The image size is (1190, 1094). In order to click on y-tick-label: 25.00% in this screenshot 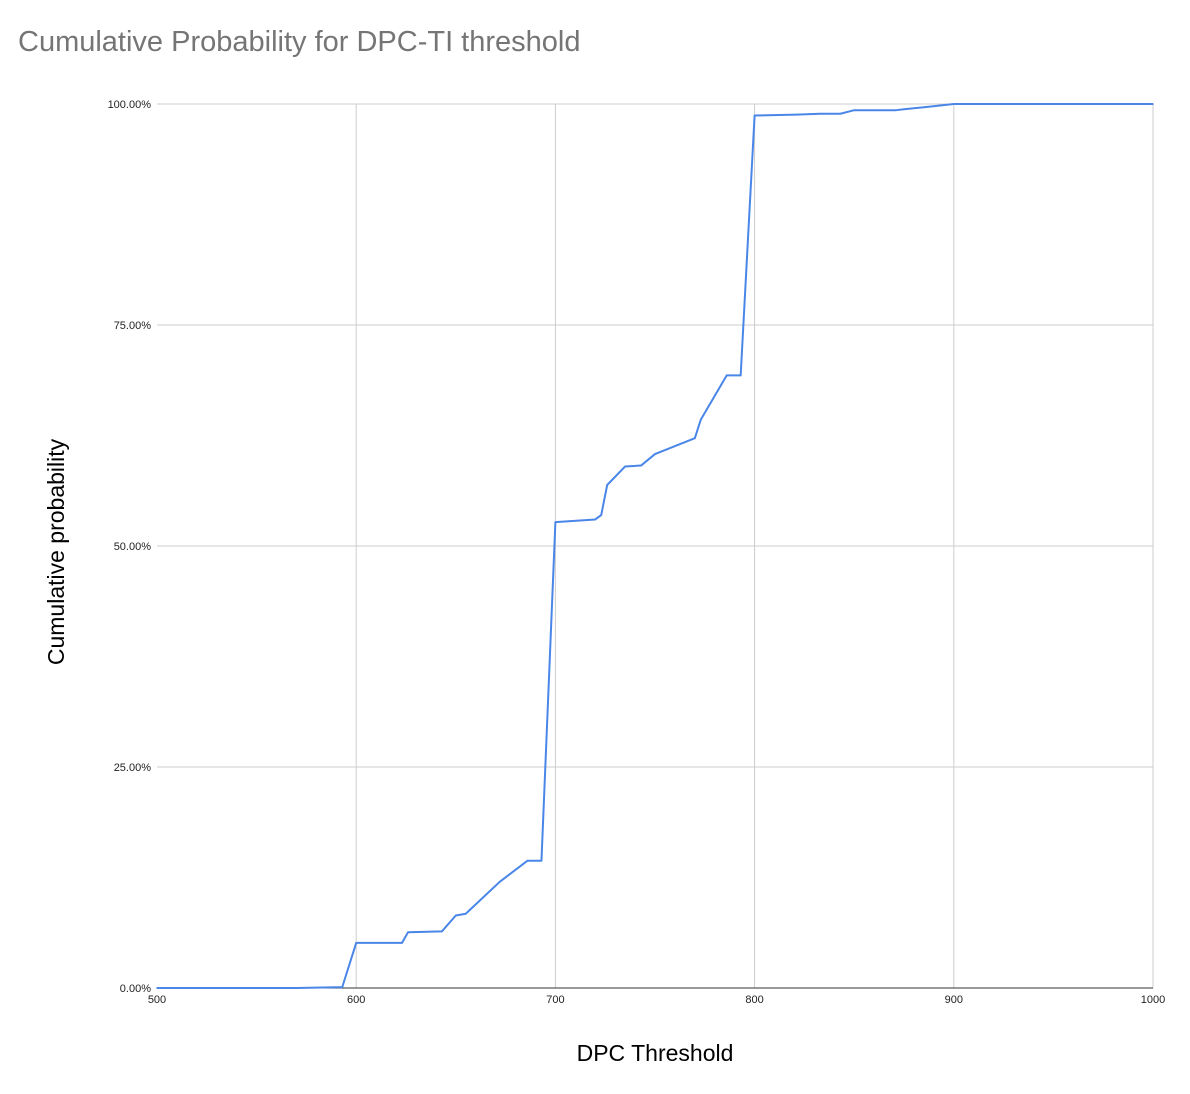, I will do `click(133, 768)`.